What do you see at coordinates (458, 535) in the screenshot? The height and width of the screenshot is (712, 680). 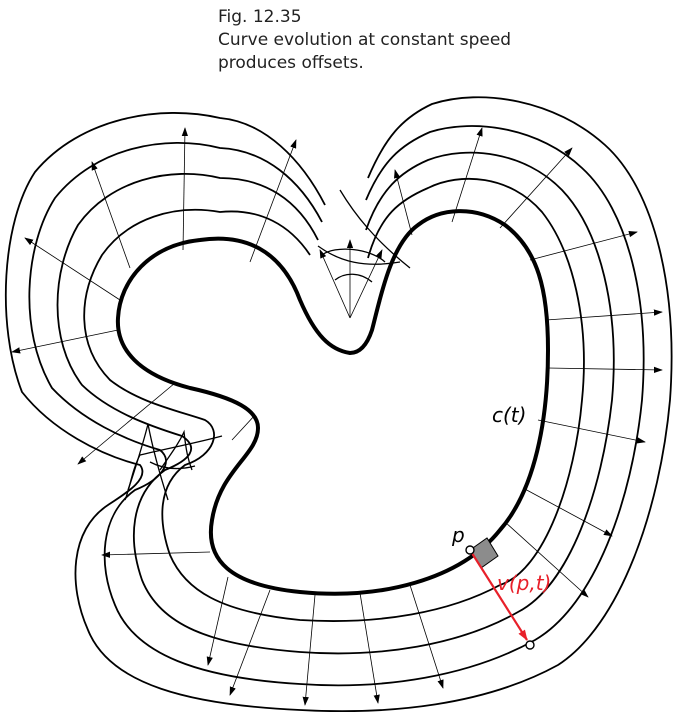 I see `point-label: p` at bounding box center [458, 535].